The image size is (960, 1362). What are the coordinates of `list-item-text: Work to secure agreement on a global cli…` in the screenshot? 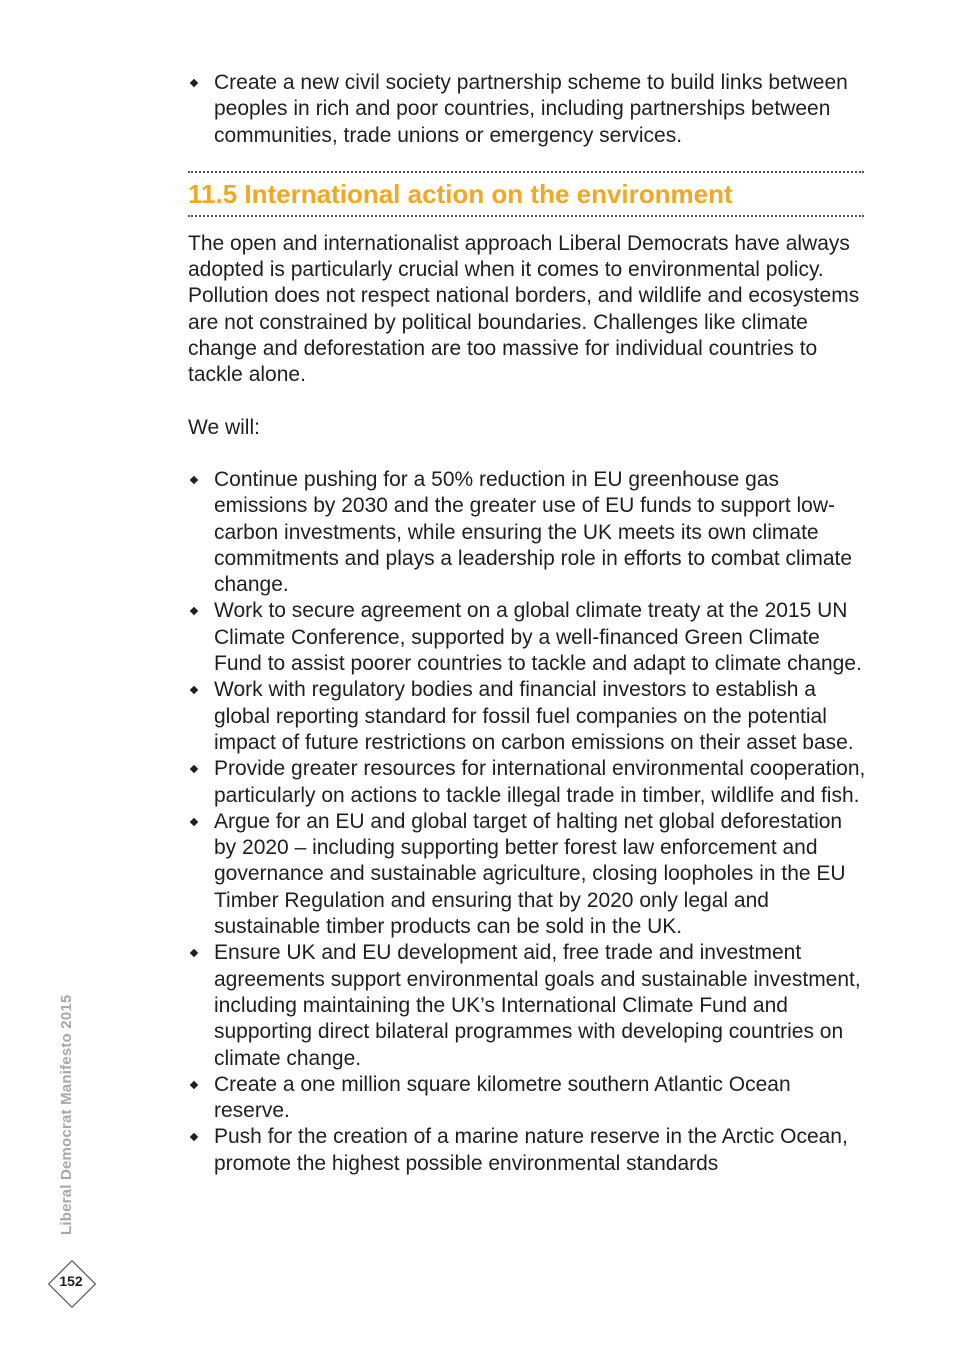 It's located at (538, 637).